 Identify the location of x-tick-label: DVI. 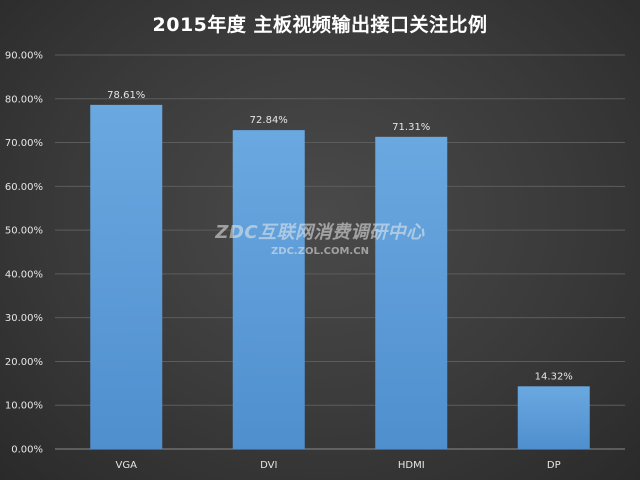
(268, 465).